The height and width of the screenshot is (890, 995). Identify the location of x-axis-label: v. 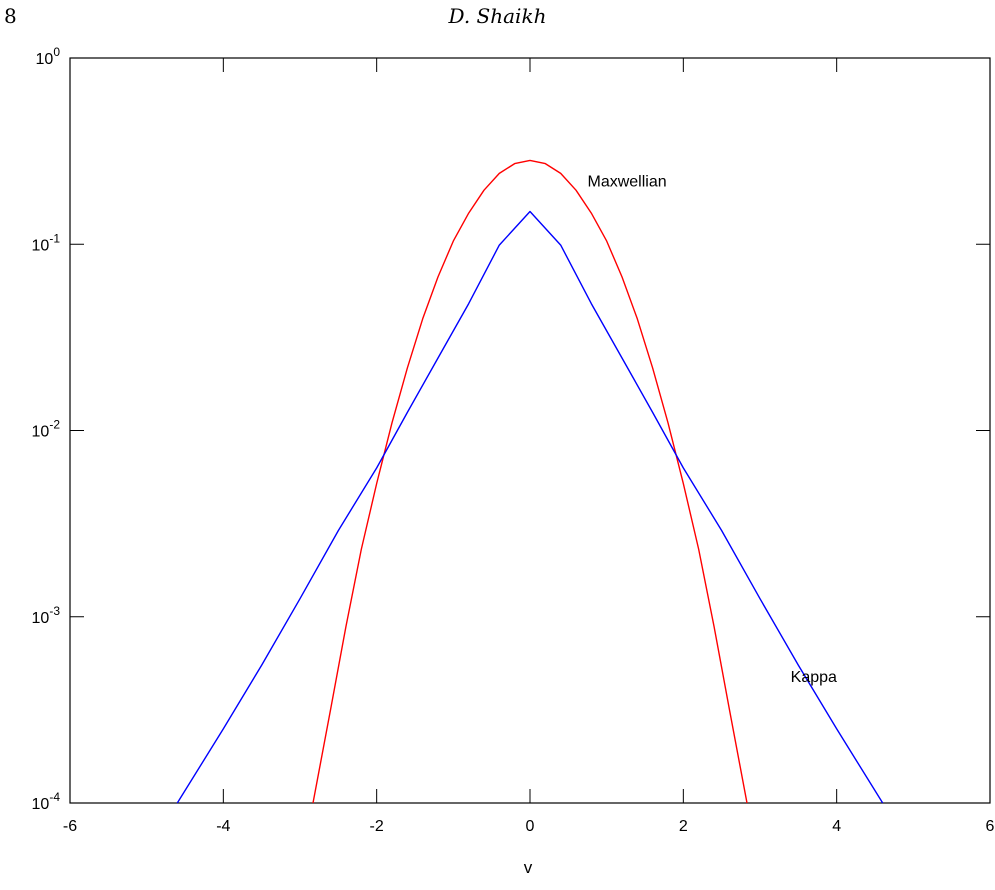
(528, 867).